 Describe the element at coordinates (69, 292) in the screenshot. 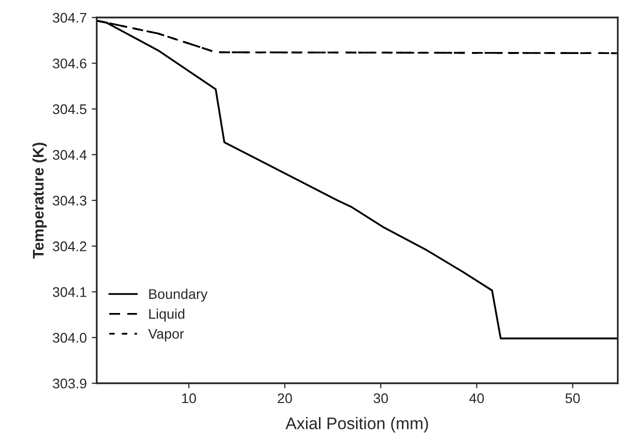

I see `y-tick-label: 304.1` at that location.